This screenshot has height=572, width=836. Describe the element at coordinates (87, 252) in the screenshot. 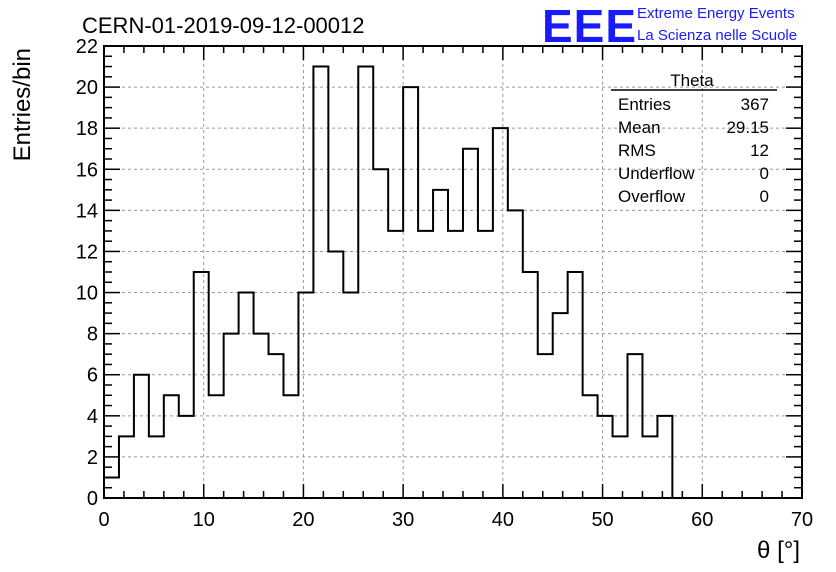

I see `y-tick-label: 12` at that location.